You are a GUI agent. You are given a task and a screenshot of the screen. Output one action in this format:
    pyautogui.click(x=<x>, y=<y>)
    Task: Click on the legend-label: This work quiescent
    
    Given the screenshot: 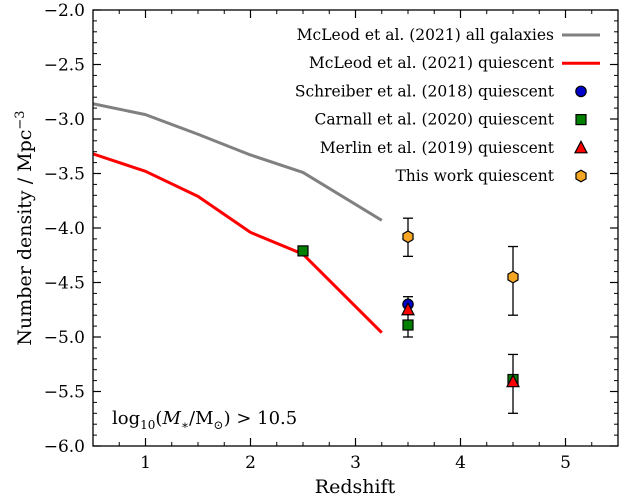 What is the action you would take?
    pyautogui.click(x=474, y=176)
    